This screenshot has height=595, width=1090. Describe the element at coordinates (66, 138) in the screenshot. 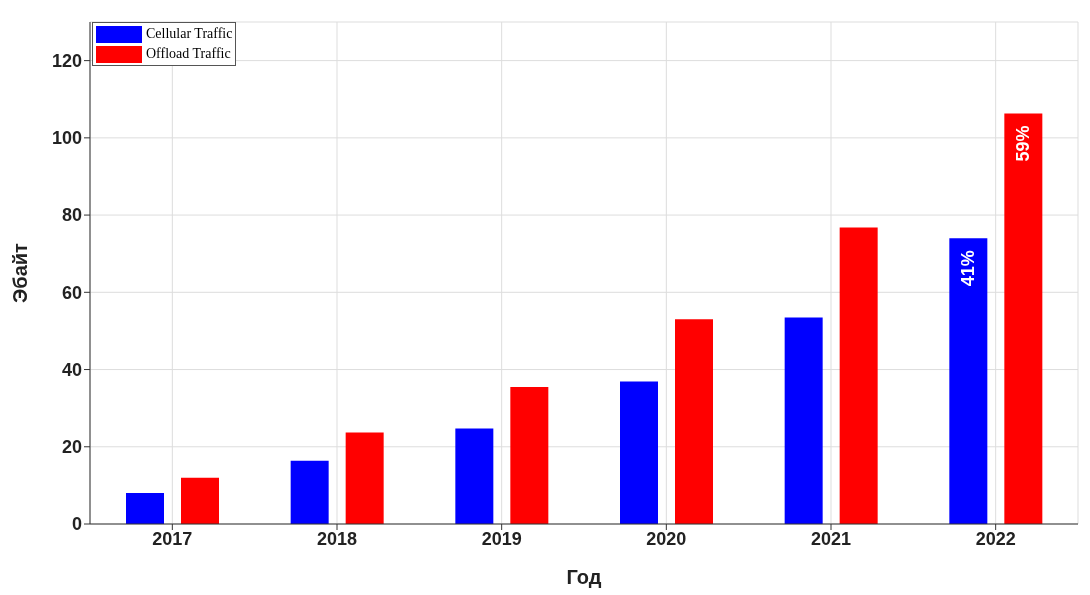

I see `y-tick-label: 100` at that location.